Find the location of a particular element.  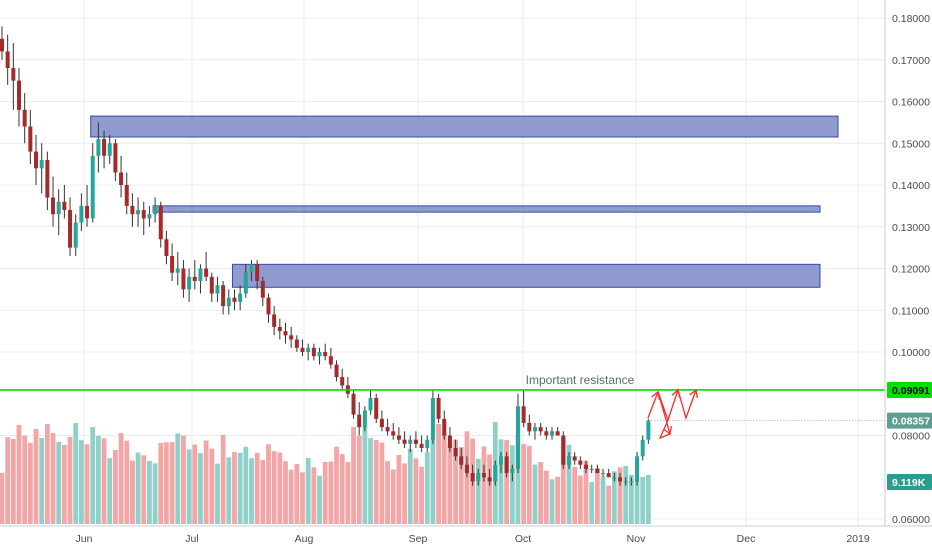

price-tag-label: 0.08357 is located at coordinates (911, 422).